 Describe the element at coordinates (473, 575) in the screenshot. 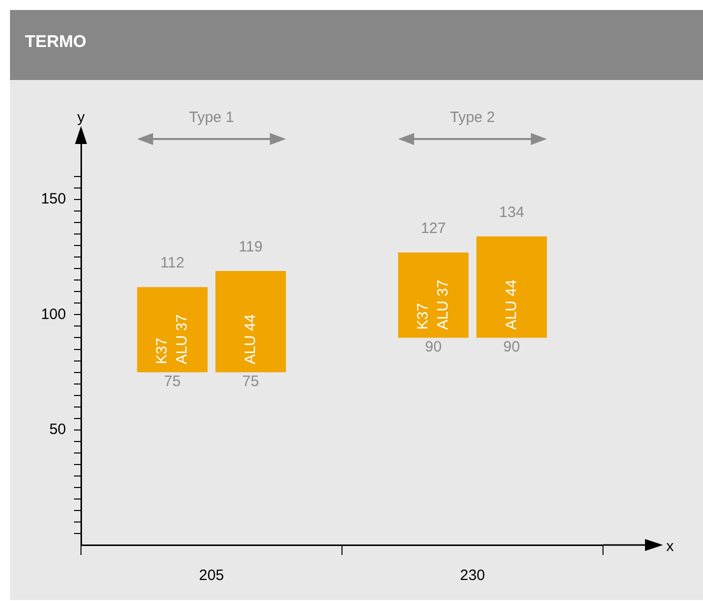

I see `x-tick-label: 230` at that location.